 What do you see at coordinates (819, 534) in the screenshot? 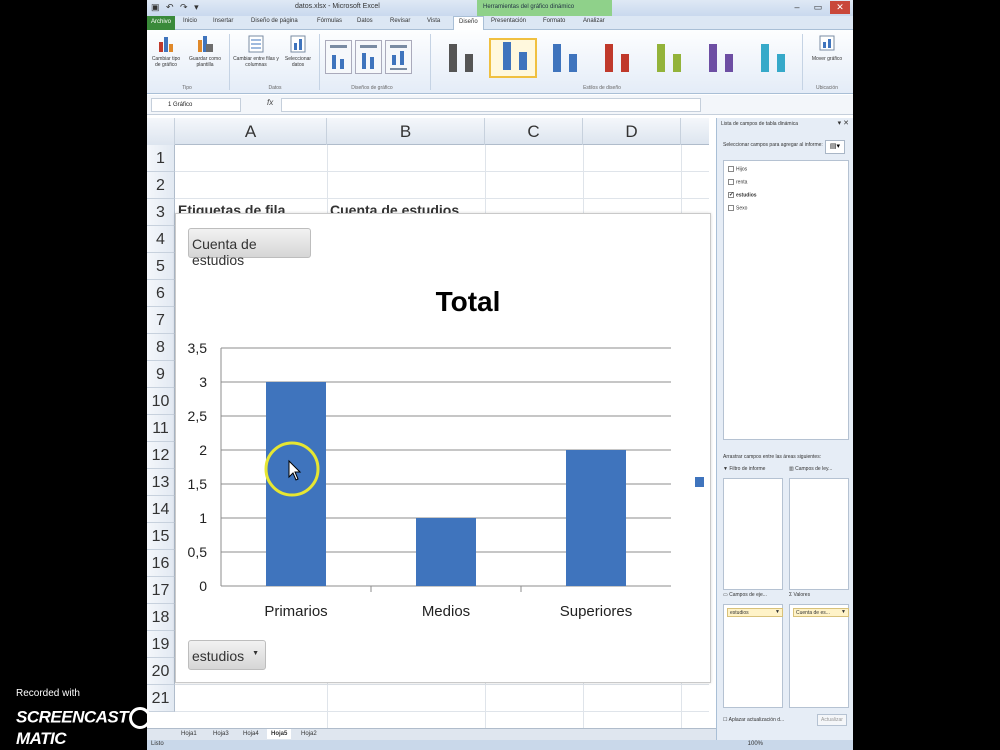
I see `legend-area` at bounding box center [819, 534].